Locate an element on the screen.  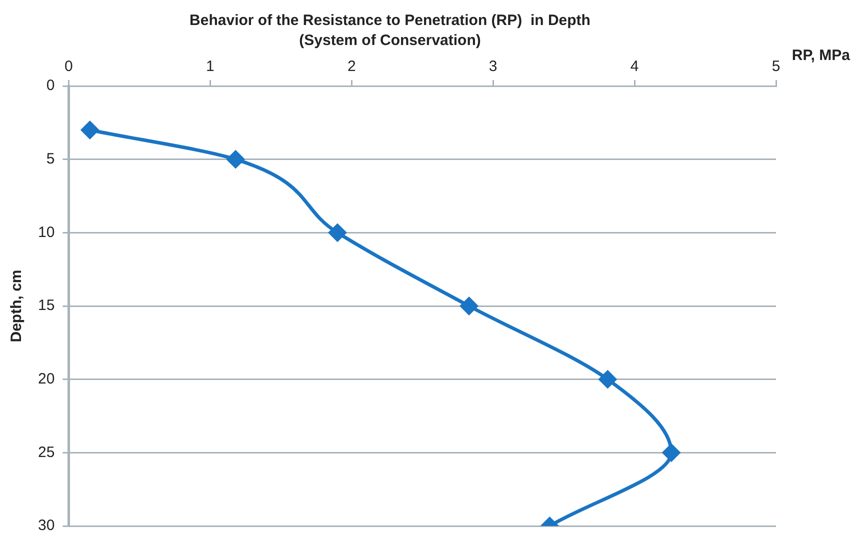
chart-title: Behavior of the Resistance to Penetration (RP) in Depth is located at coordinates (390, 21).